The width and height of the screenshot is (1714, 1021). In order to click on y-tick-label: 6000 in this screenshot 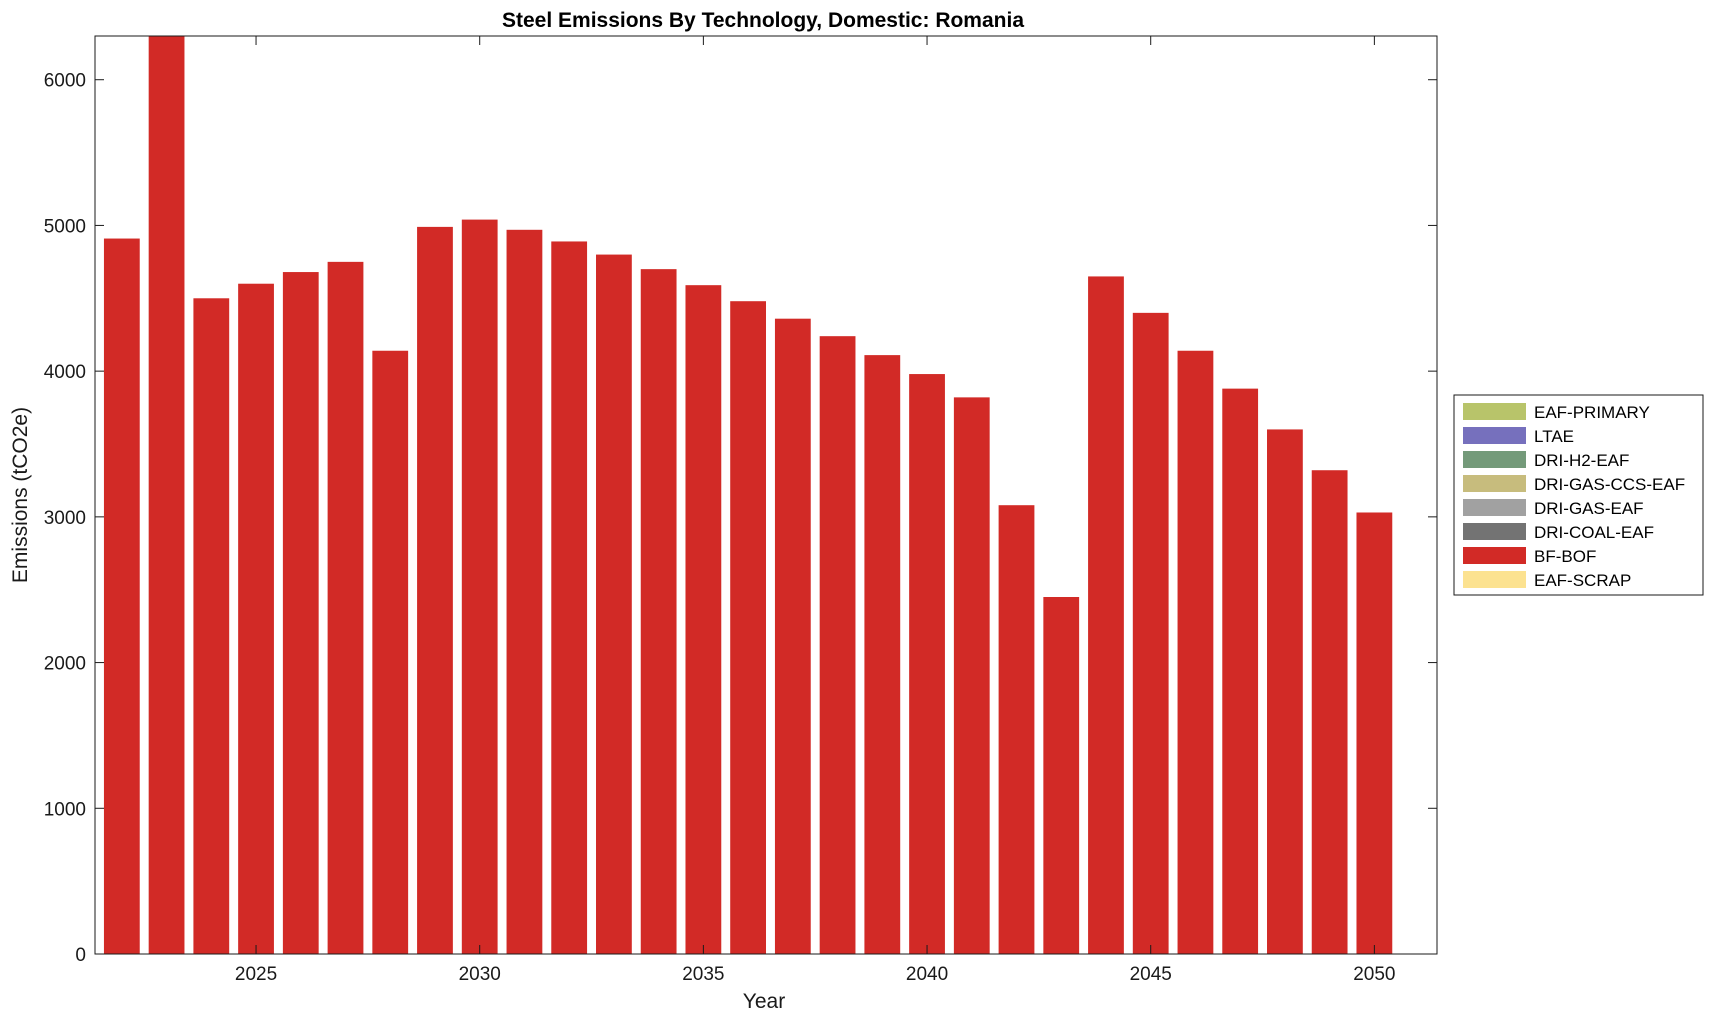, I will do `click(65, 81)`.